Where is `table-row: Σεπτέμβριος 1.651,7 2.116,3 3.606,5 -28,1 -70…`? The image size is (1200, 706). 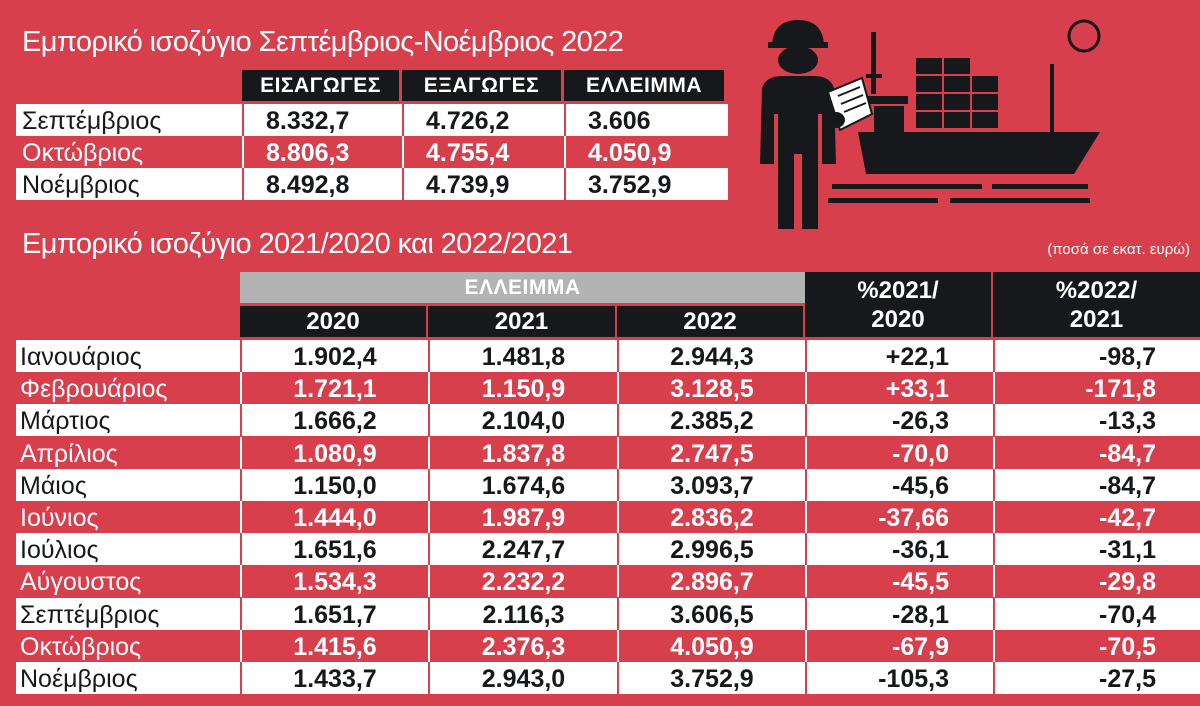
table-row: Σεπτέμβριος 1.651,7 2.116,3 3.606,5 -28,1 -70… is located at coordinates (608, 613).